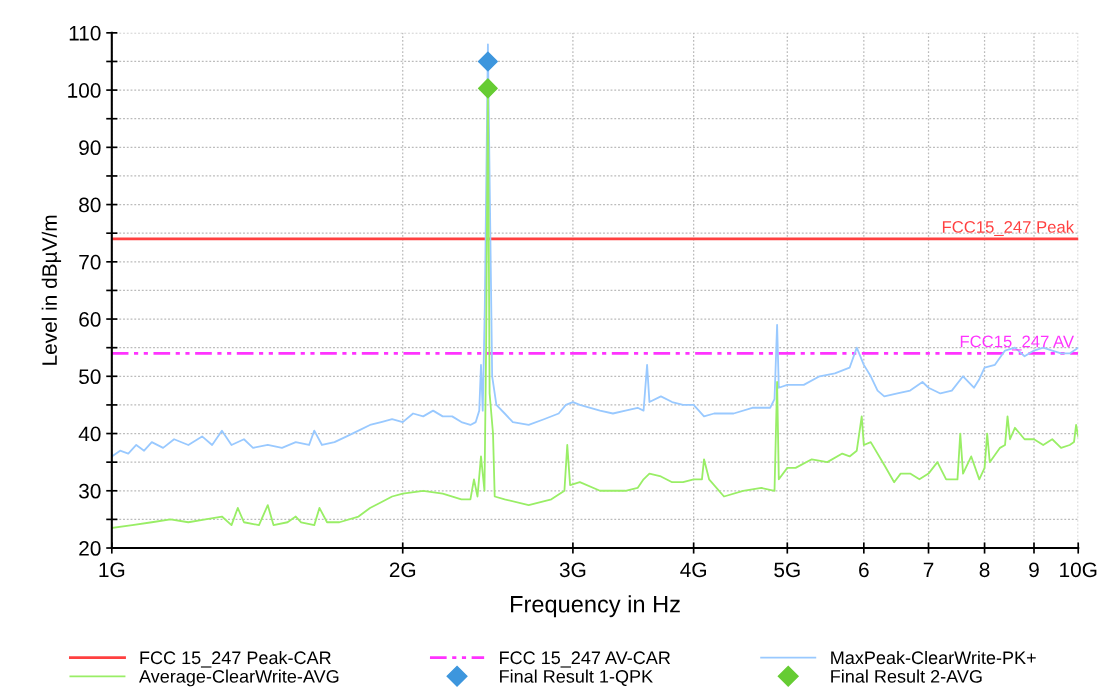 The height and width of the screenshot is (699, 1107). What do you see at coordinates (1008, 228) in the screenshot?
I see `annotation: FCC15_247 Peak` at bounding box center [1008, 228].